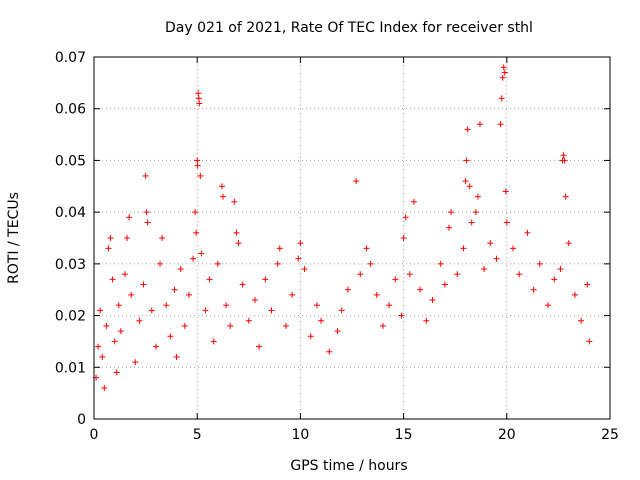  I want to click on y-axis-title: ROTI / TECUs, so click(14, 238).